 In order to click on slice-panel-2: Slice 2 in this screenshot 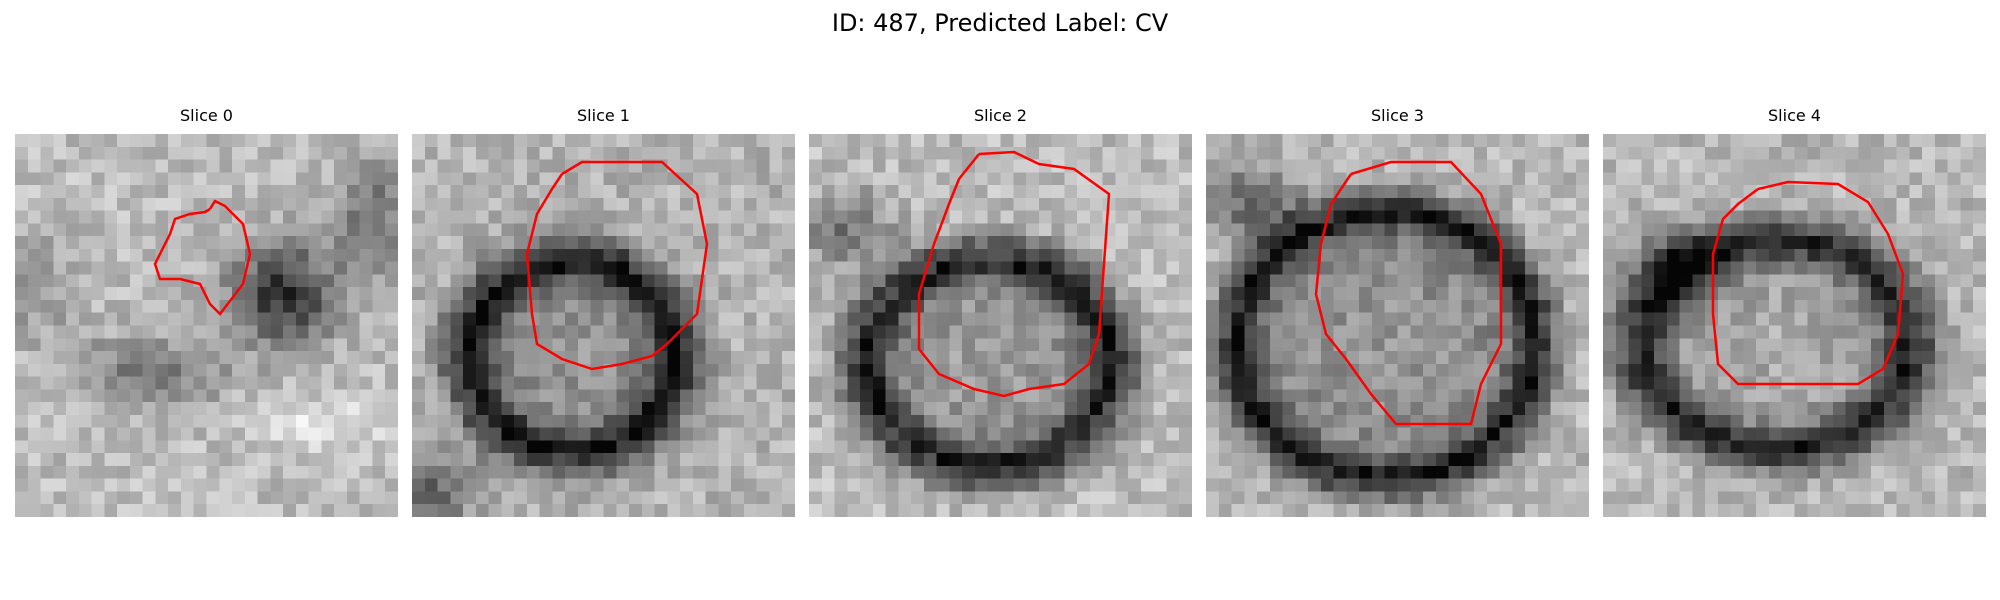, I will do `click(1000, 314)`.